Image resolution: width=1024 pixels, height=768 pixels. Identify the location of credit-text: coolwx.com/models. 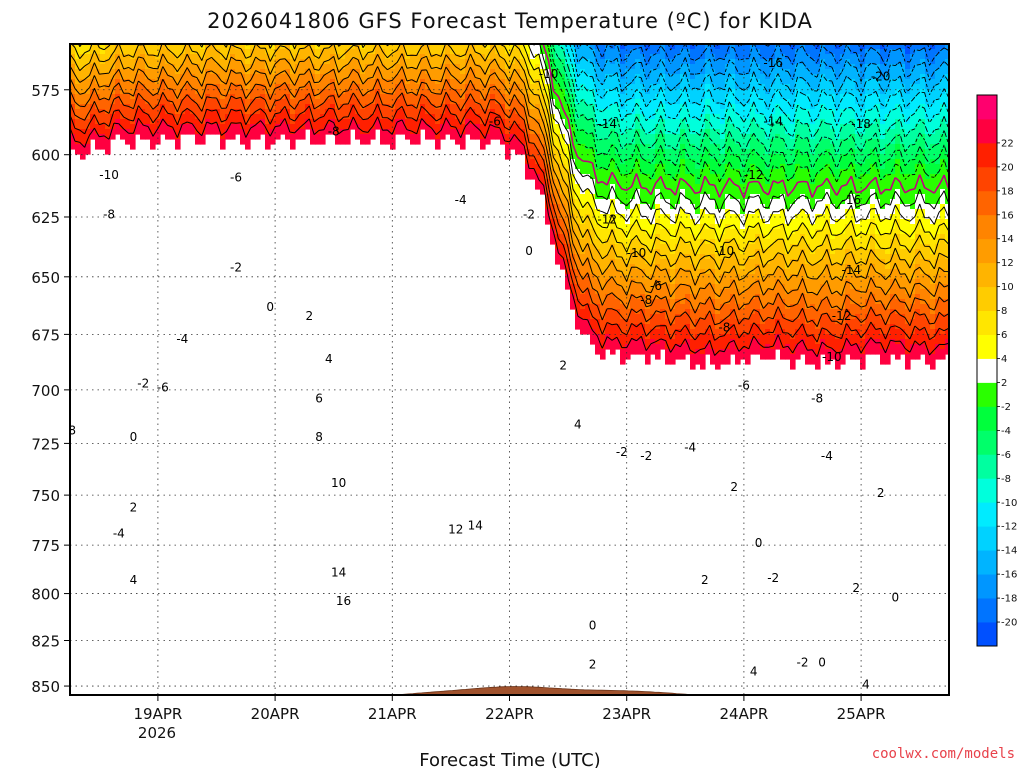
(943, 754).